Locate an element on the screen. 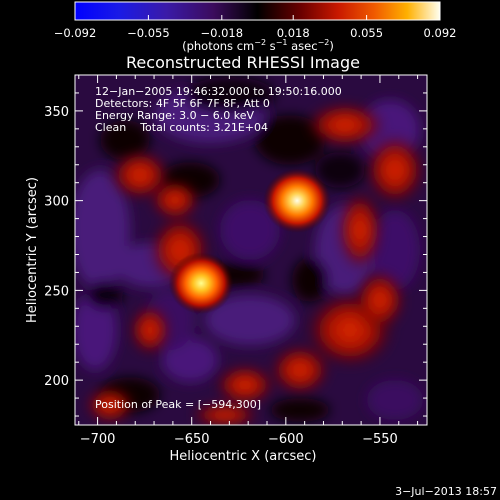  annotation-line: Detectors: 4F 5F 6F 7F 8F, Att 0 is located at coordinates (182, 103).